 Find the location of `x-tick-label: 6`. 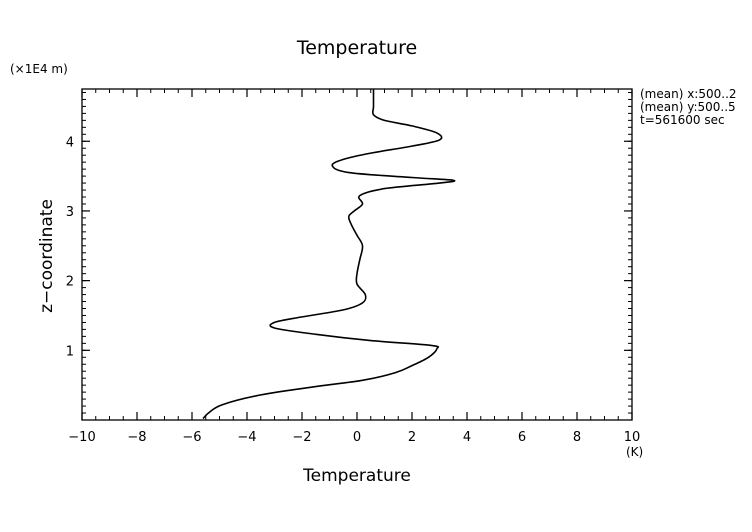

x-tick-label: 6 is located at coordinates (522, 437).